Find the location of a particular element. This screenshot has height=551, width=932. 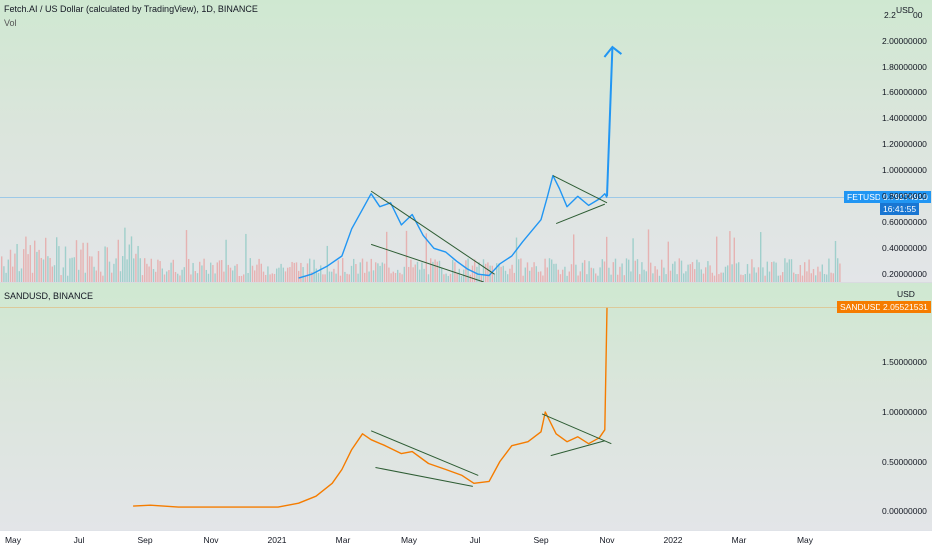

fetusd-price-tick-label: 0.40000000 is located at coordinates (904, 248).